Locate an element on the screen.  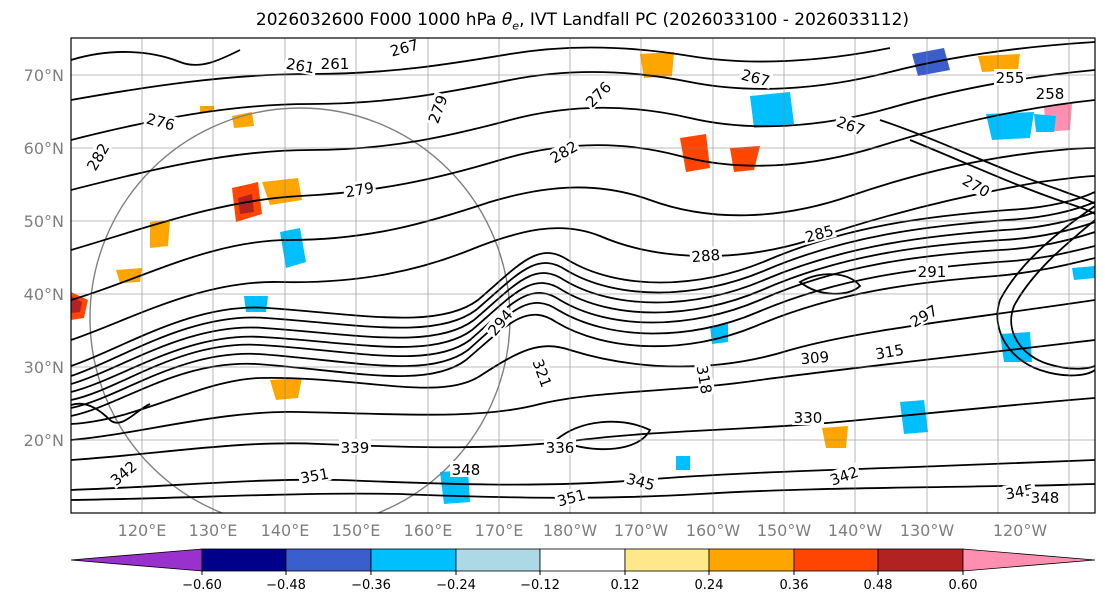
lon-label: 170°W is located at coordinates (641, 530).